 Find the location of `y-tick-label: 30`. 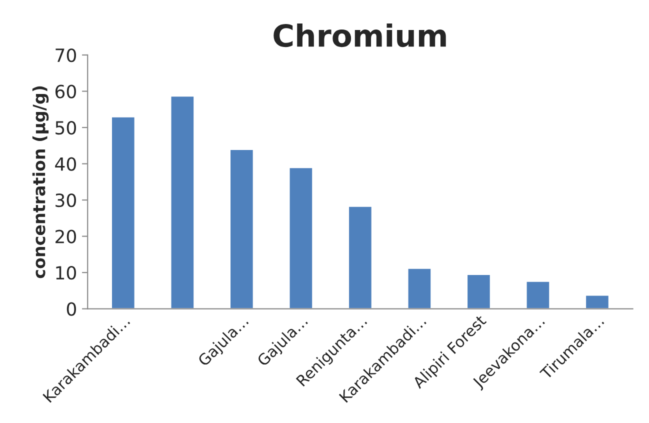

y-tick-label: 30 is located at coordinates (66, 200).